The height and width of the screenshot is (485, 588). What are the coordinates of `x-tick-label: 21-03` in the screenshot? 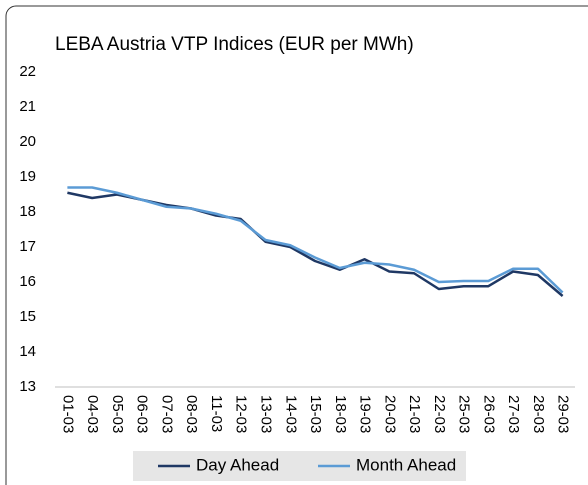 It's located at (414, 414).